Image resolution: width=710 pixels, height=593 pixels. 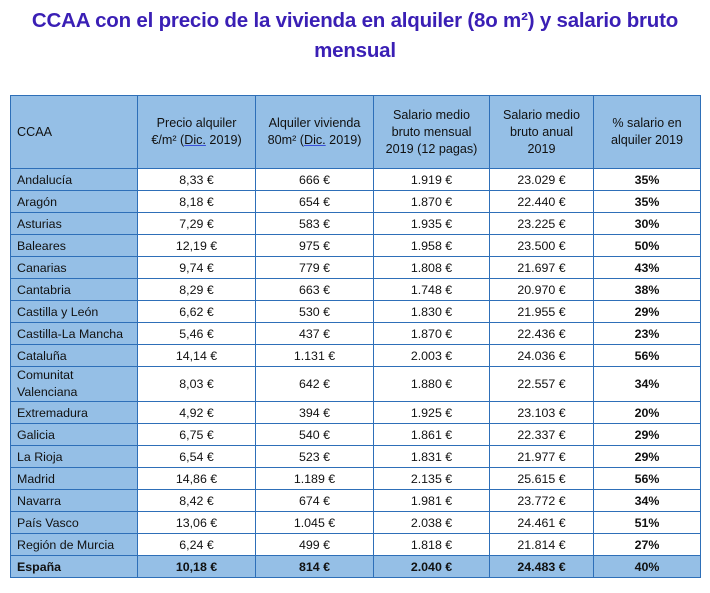 What do you see at coordinates (74, 132) in the screenshot?
I see `header-ccaa: CCAA` at bounding box center [74, 132].